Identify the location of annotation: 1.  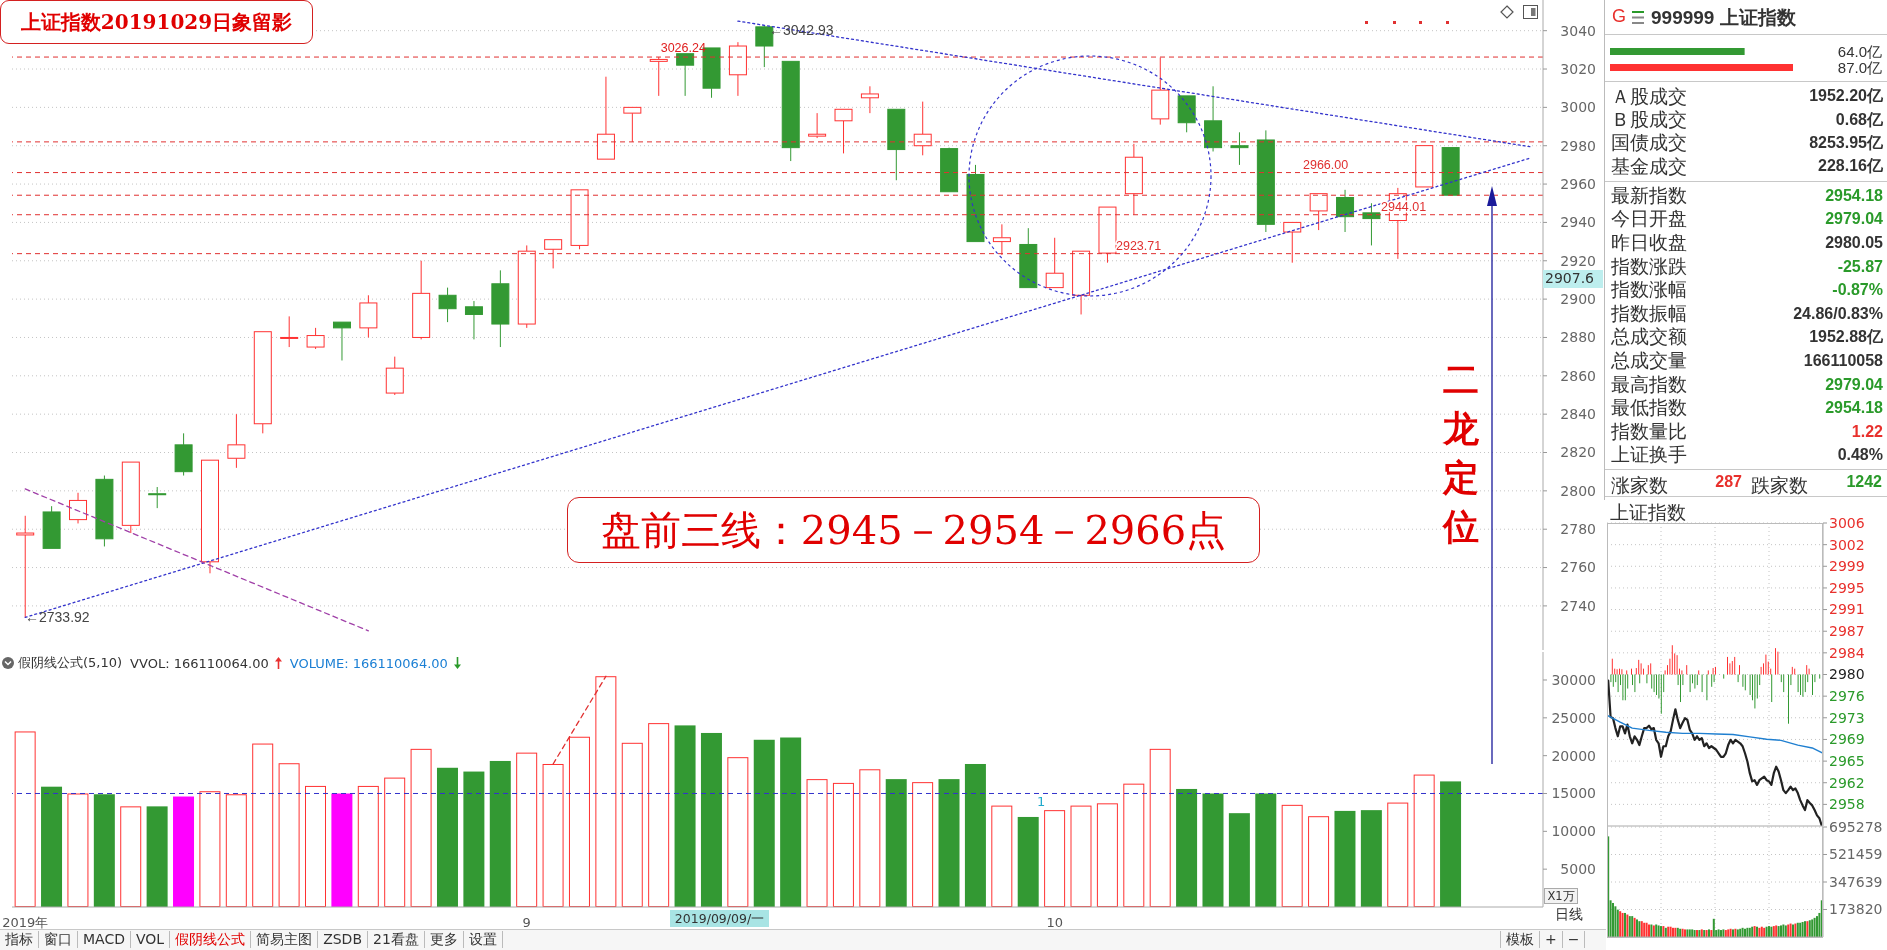
(1041, 802).